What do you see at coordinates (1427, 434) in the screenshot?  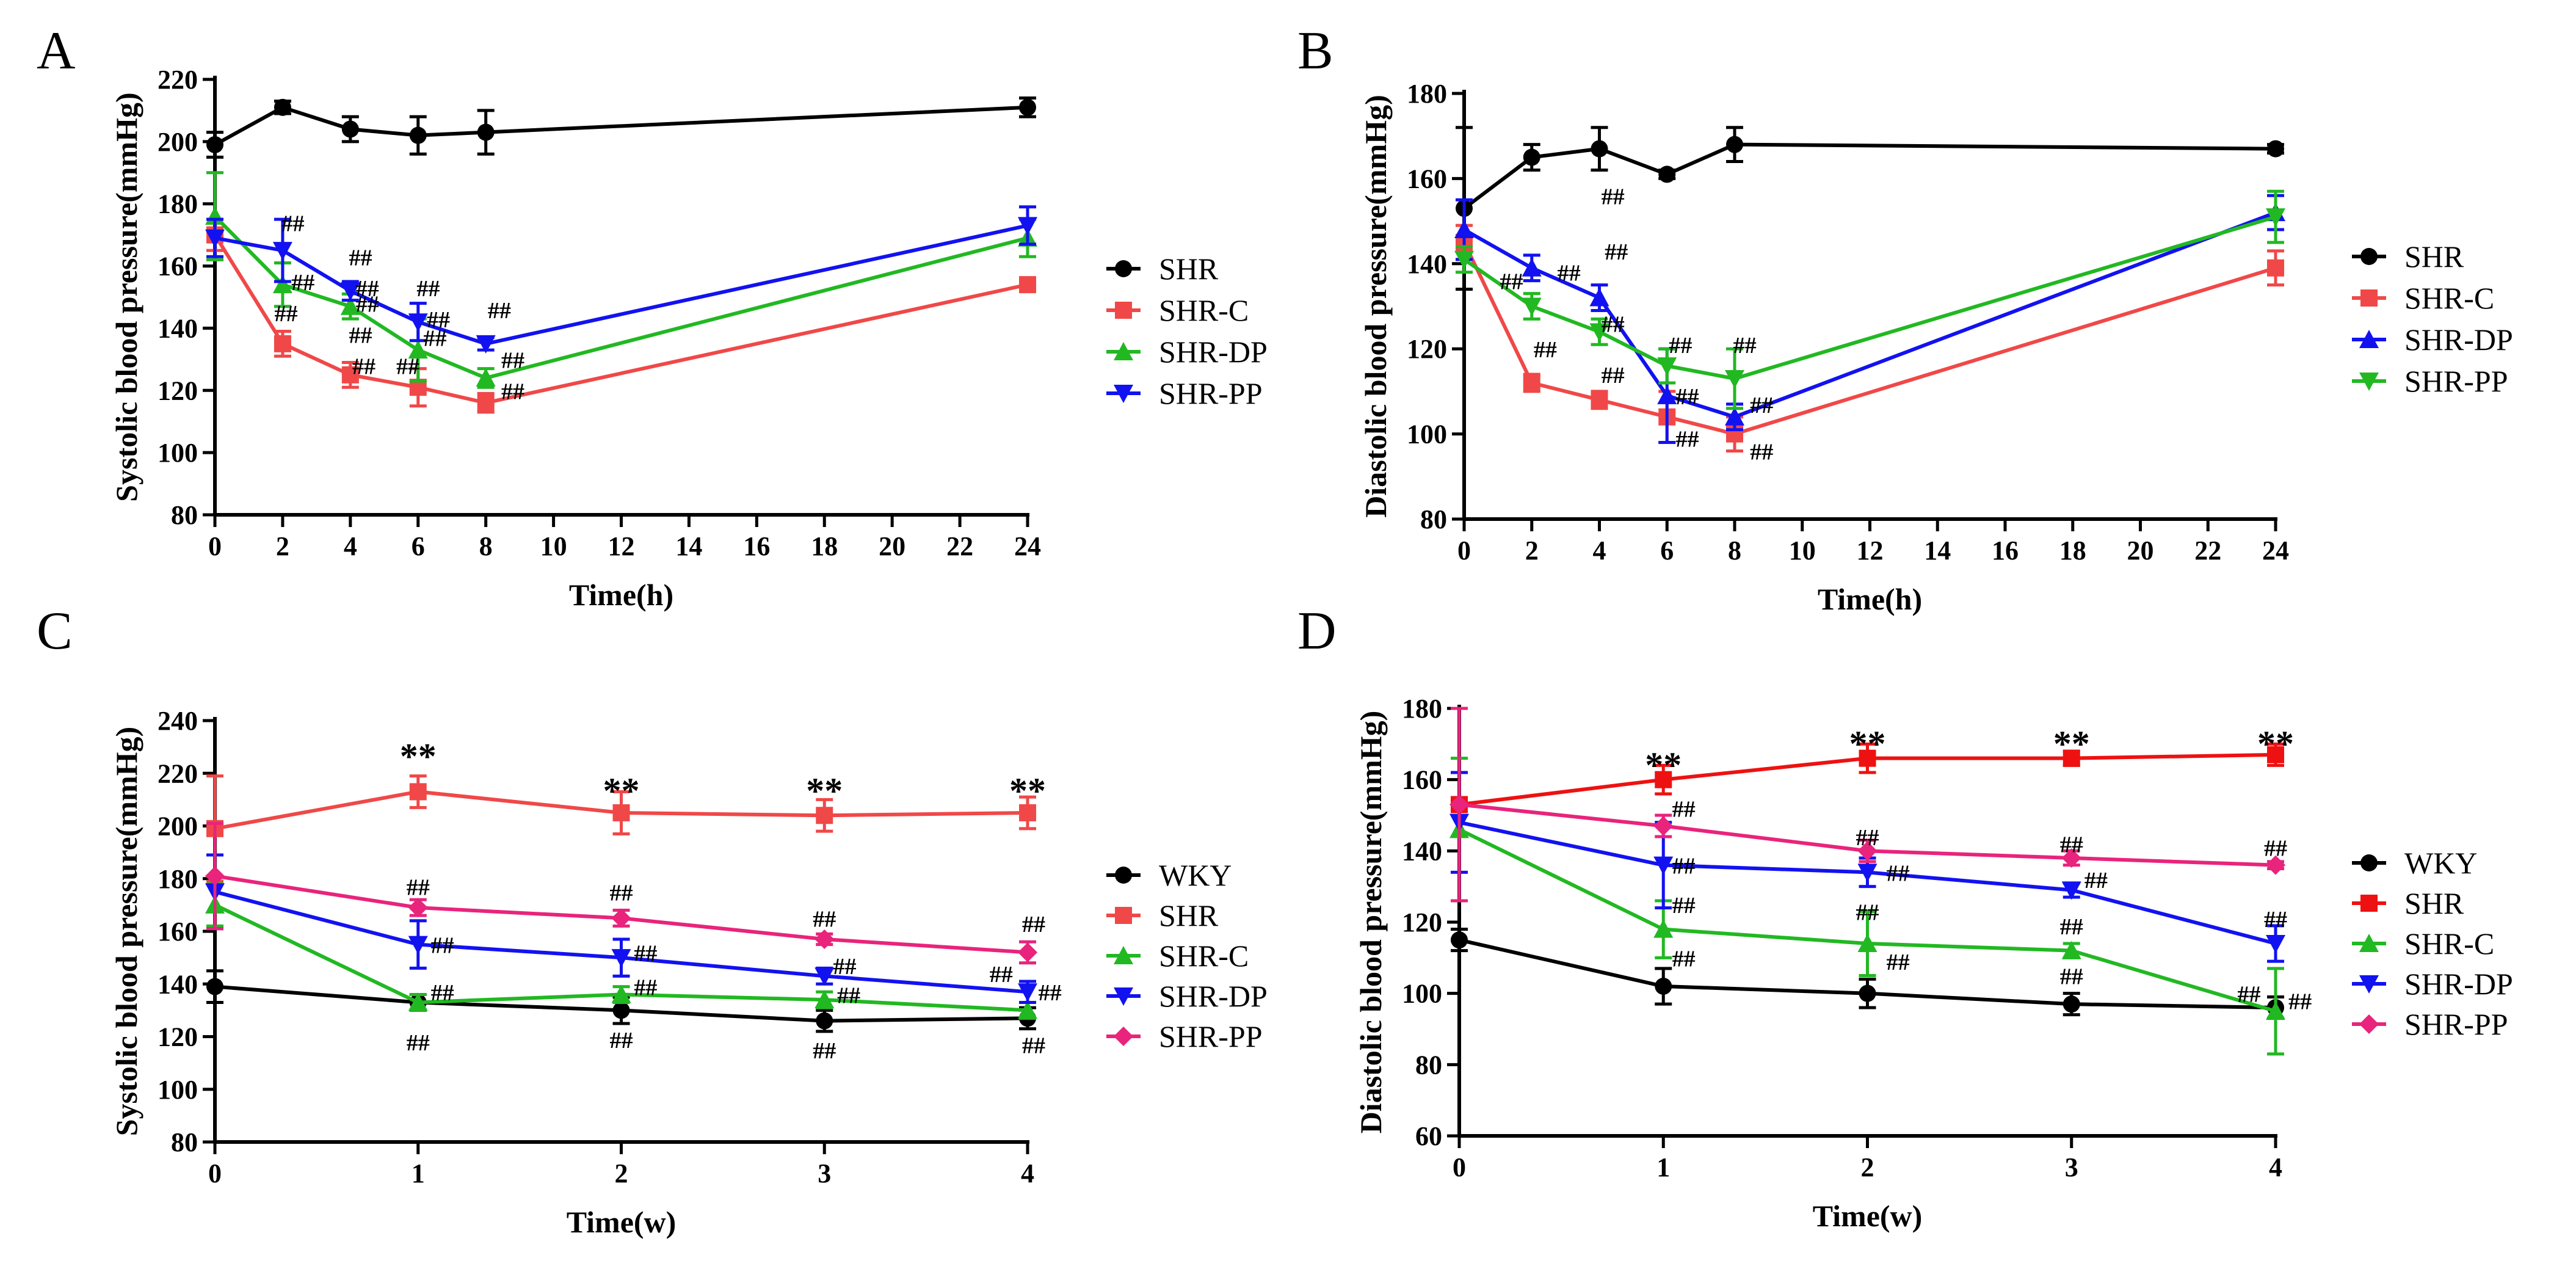 I see `y-tick-label: 100` at bounding box center [1427, 434].